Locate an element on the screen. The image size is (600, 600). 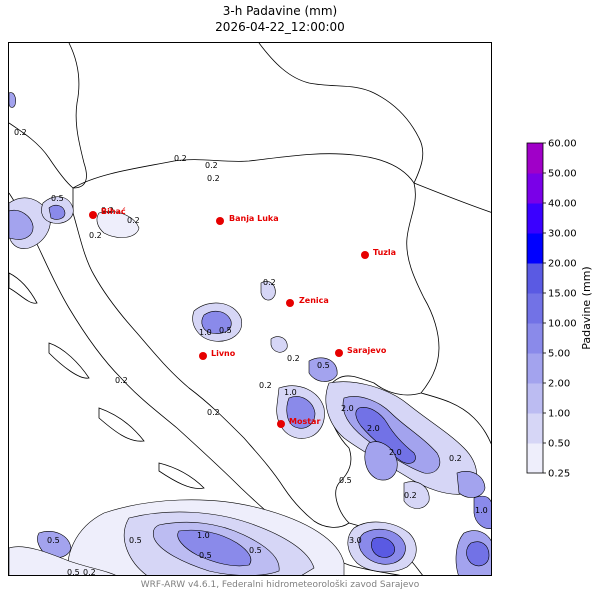
border-north is located at coordinates (77, 116).